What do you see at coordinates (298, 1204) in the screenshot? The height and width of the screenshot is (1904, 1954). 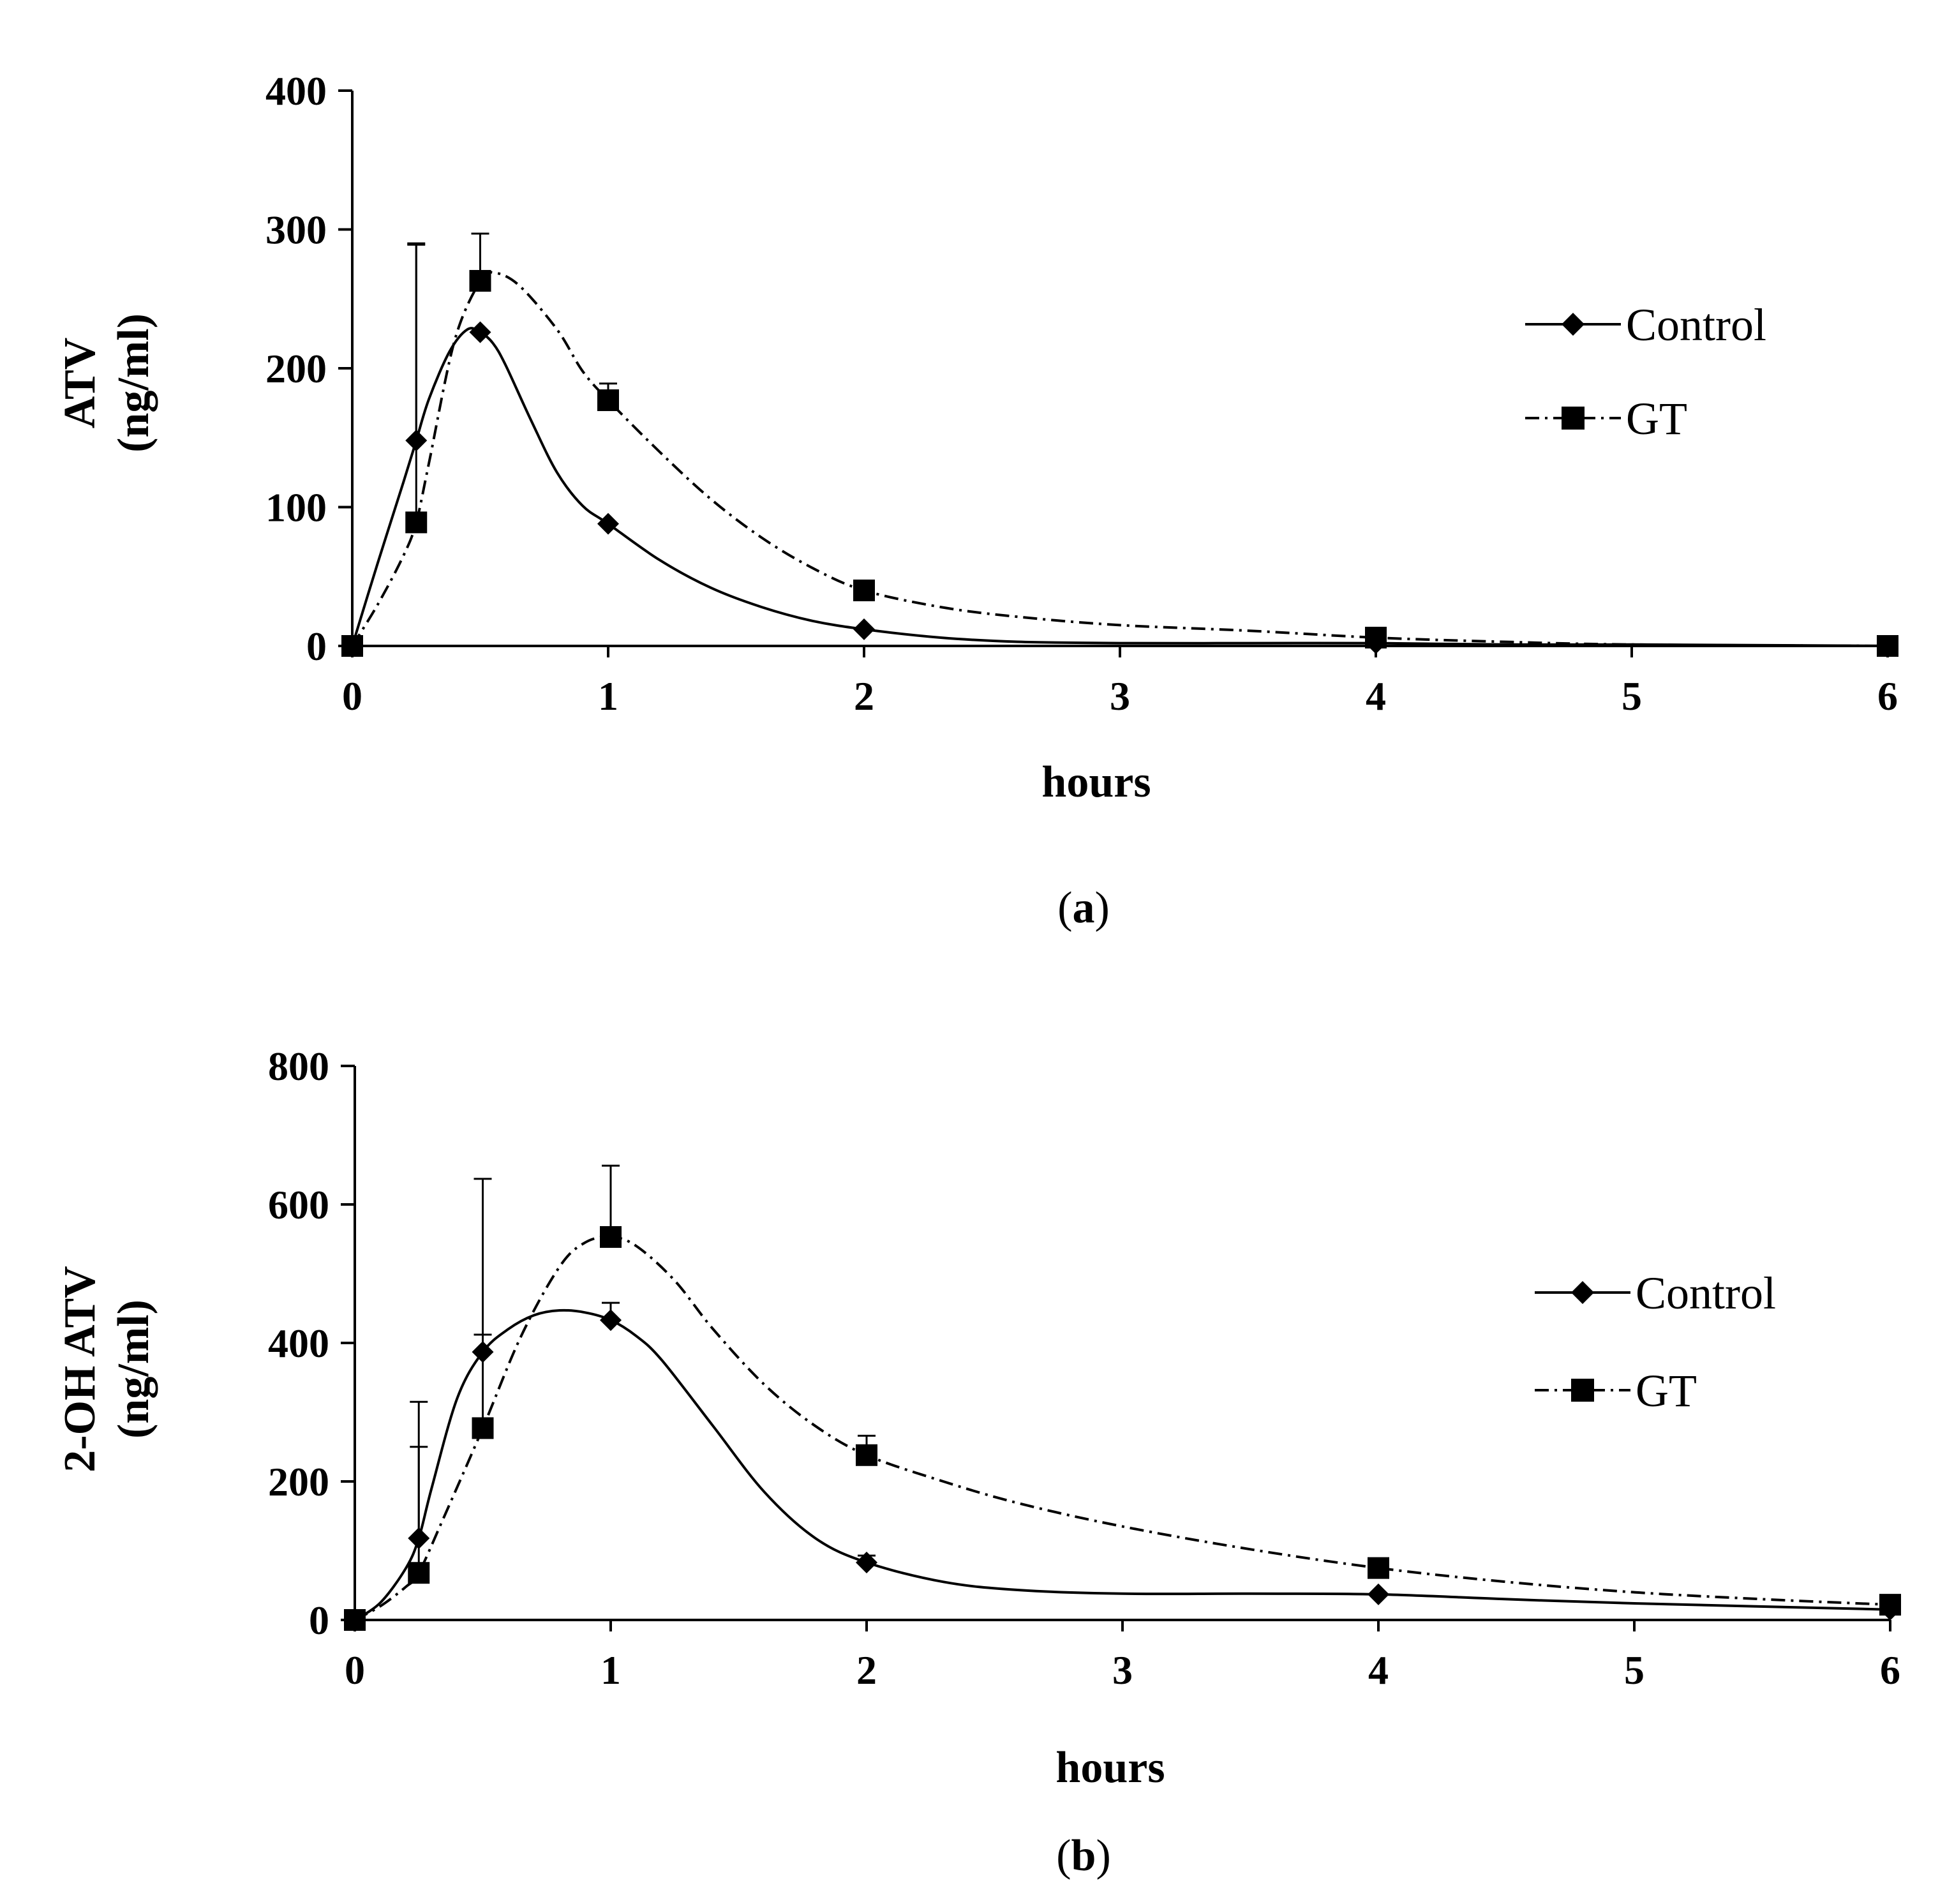 I see `y-tick-label-b: 600` at bounding box center [298, 1204].